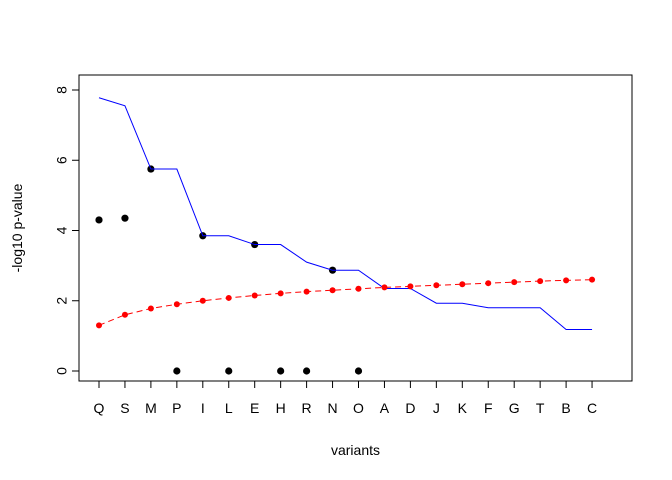 This screenshot has width=672, height=480. What do you see at coordinates (254, 408) in the screenshot?
I see `x-tick-label: E` at bounding box center [254, 408].